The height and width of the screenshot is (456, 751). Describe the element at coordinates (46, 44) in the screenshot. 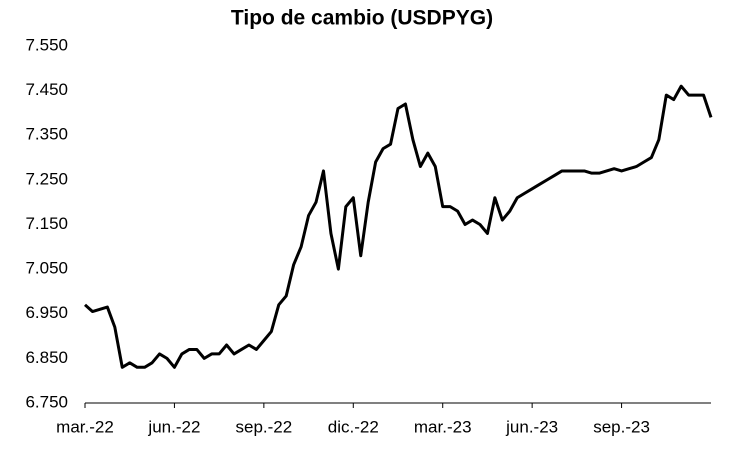

I see `y-tick-label: 7.550` at that location.